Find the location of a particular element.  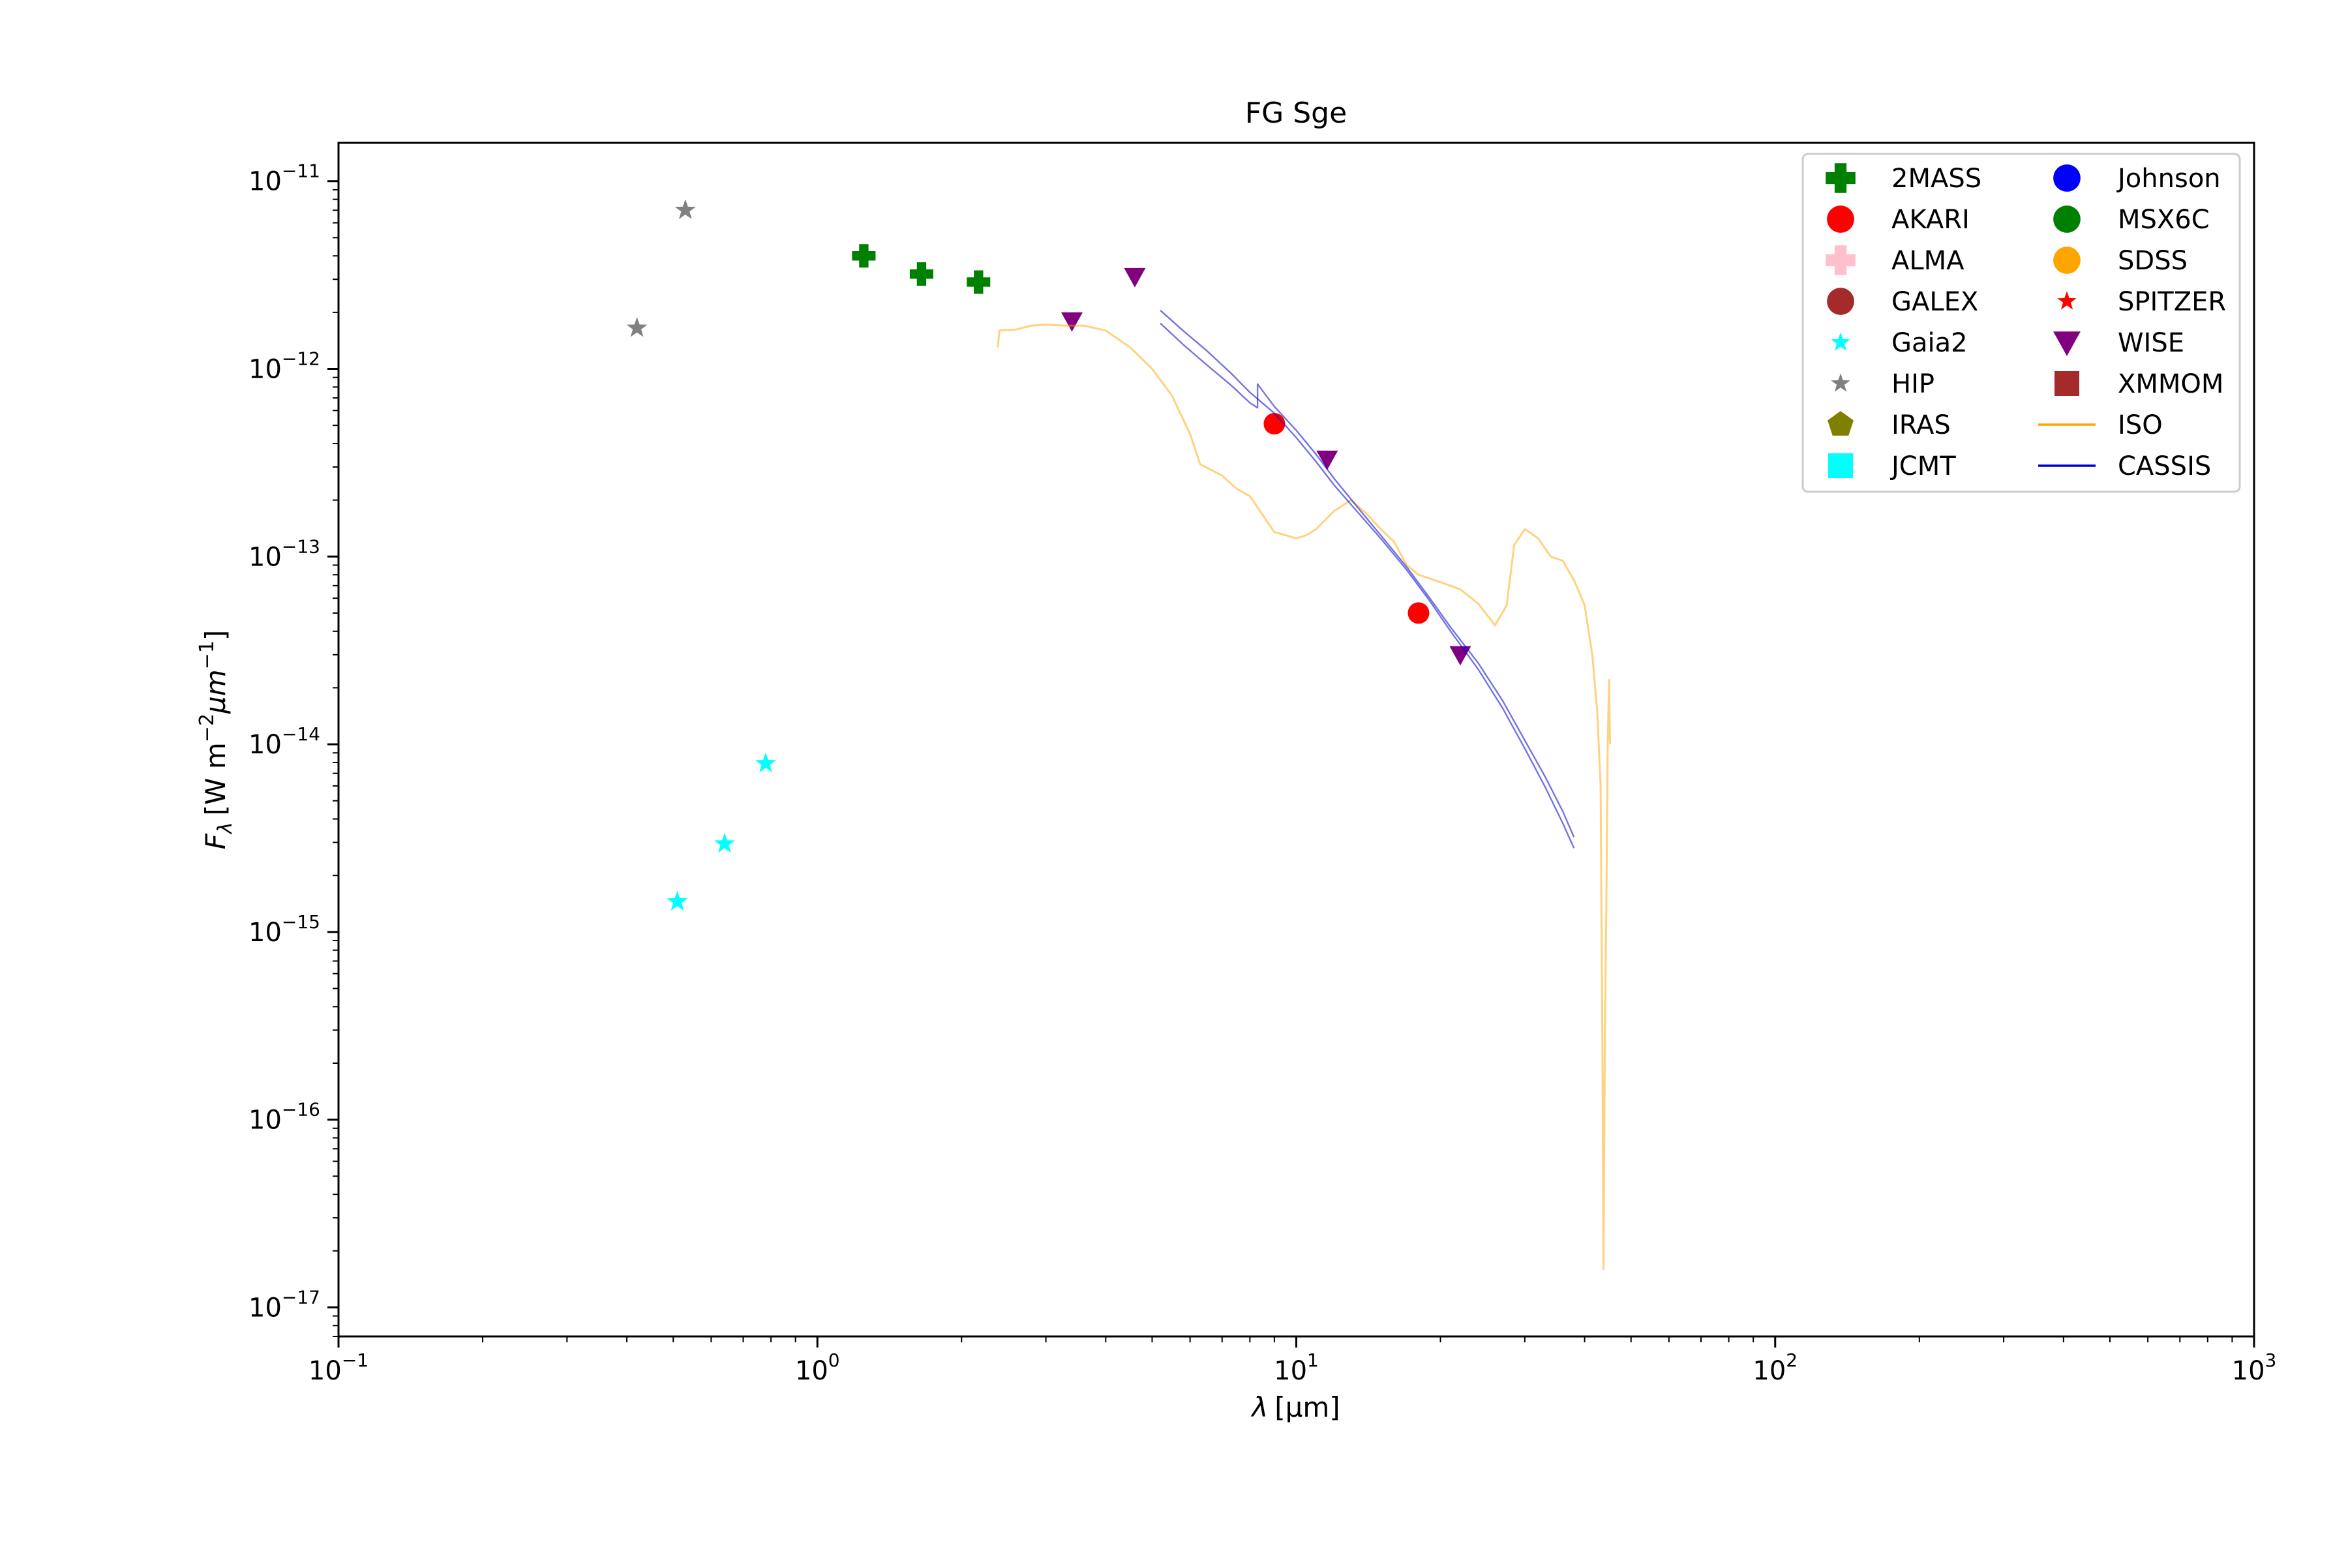

series-gaia2 is located at coordinates (722, 831).